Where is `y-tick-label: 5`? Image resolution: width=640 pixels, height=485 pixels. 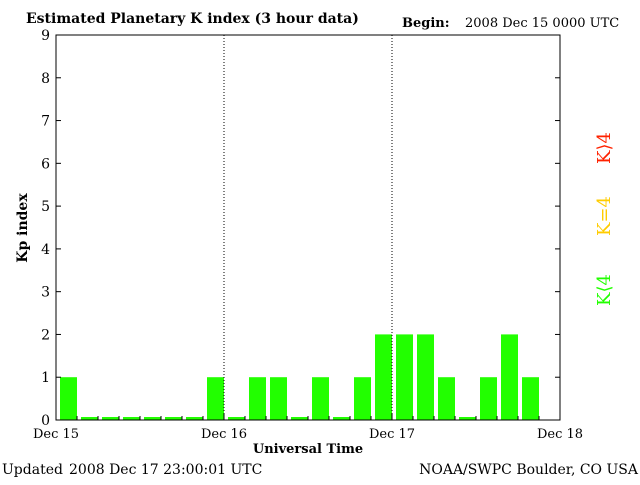 y-tick-label: 5 is located at coordinates (45, 207).